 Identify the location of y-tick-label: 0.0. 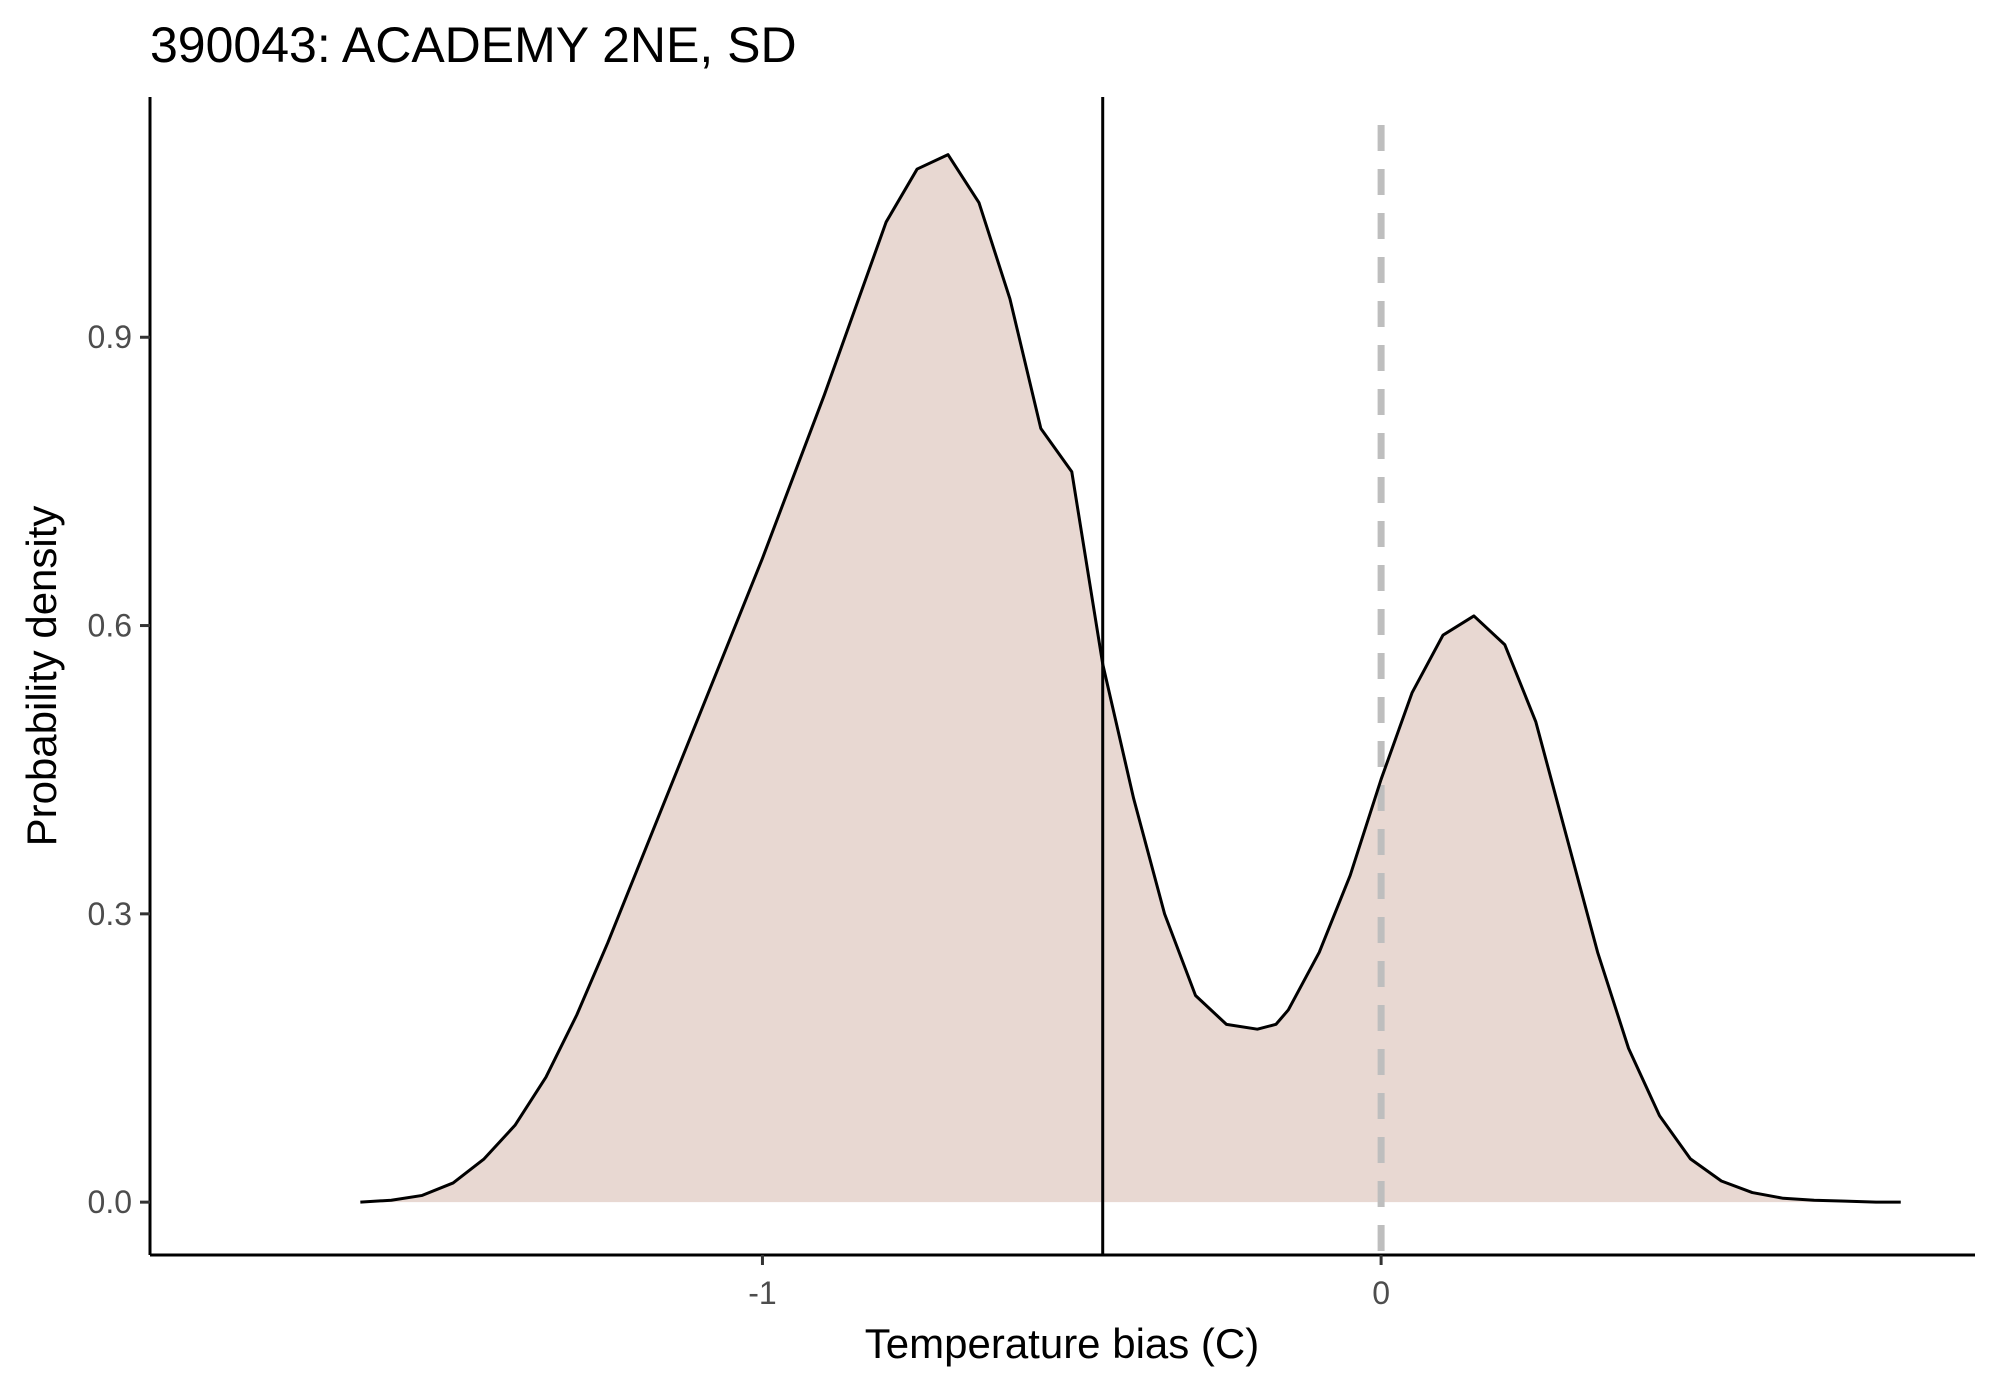
(110, 1202).